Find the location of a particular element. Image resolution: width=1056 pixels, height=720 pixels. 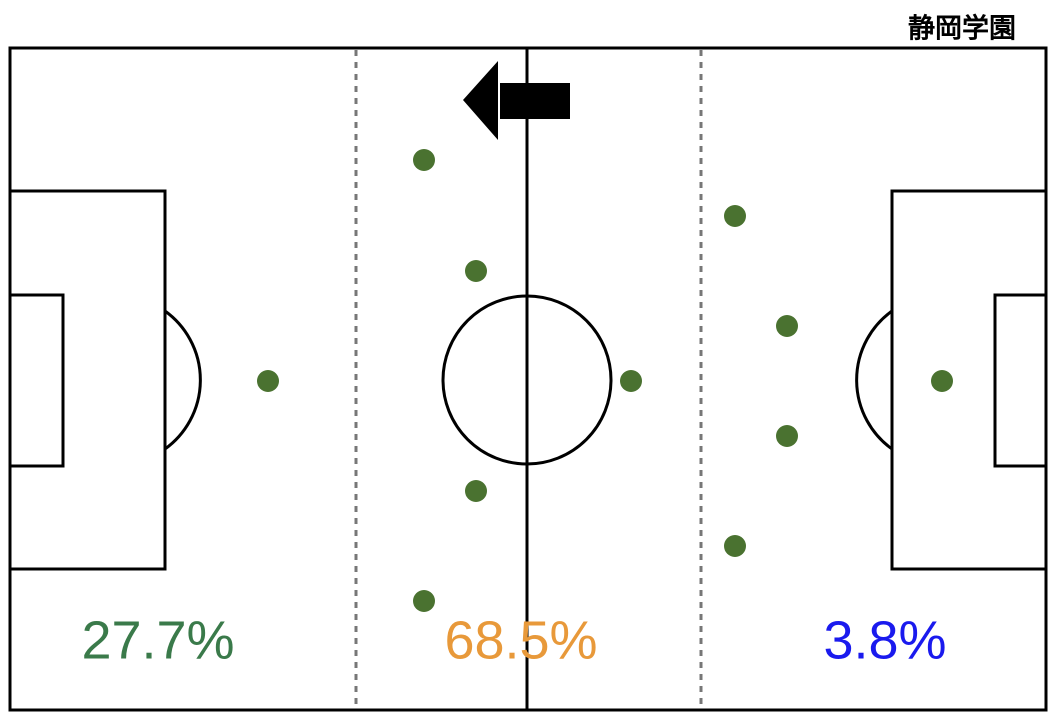

zone-percentage: 68.5% is located at coordinates (520, 640).